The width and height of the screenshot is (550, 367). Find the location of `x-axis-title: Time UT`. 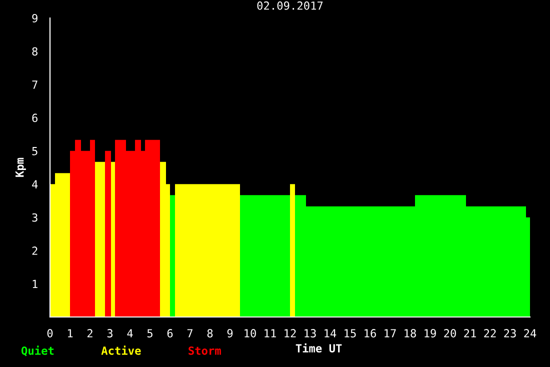

x-axis-title: Time UT is located at coordinates (319, 348).